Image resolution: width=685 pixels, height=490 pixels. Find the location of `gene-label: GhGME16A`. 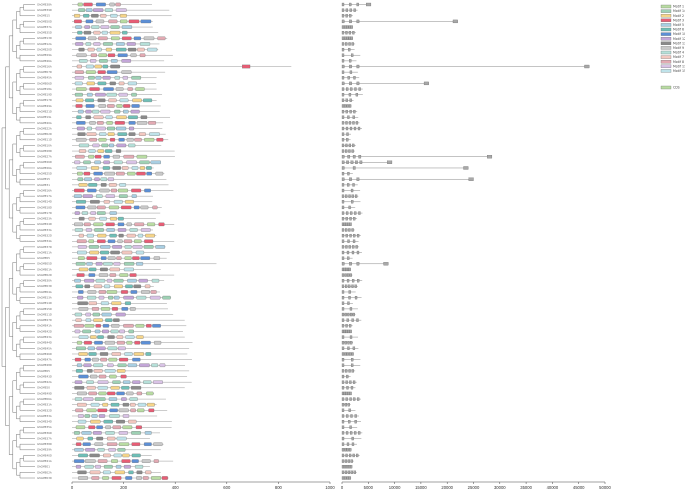

gene-label: GhGME16A is located at coordinates (44, 66).